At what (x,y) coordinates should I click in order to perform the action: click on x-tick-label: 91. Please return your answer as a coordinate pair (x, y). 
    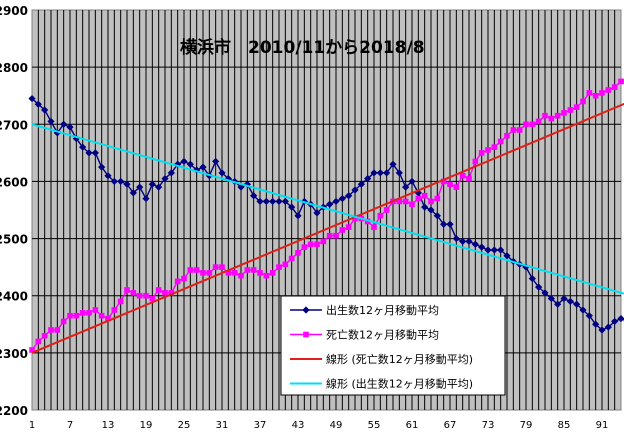
    Looking at the image, I should click on (602, 425).